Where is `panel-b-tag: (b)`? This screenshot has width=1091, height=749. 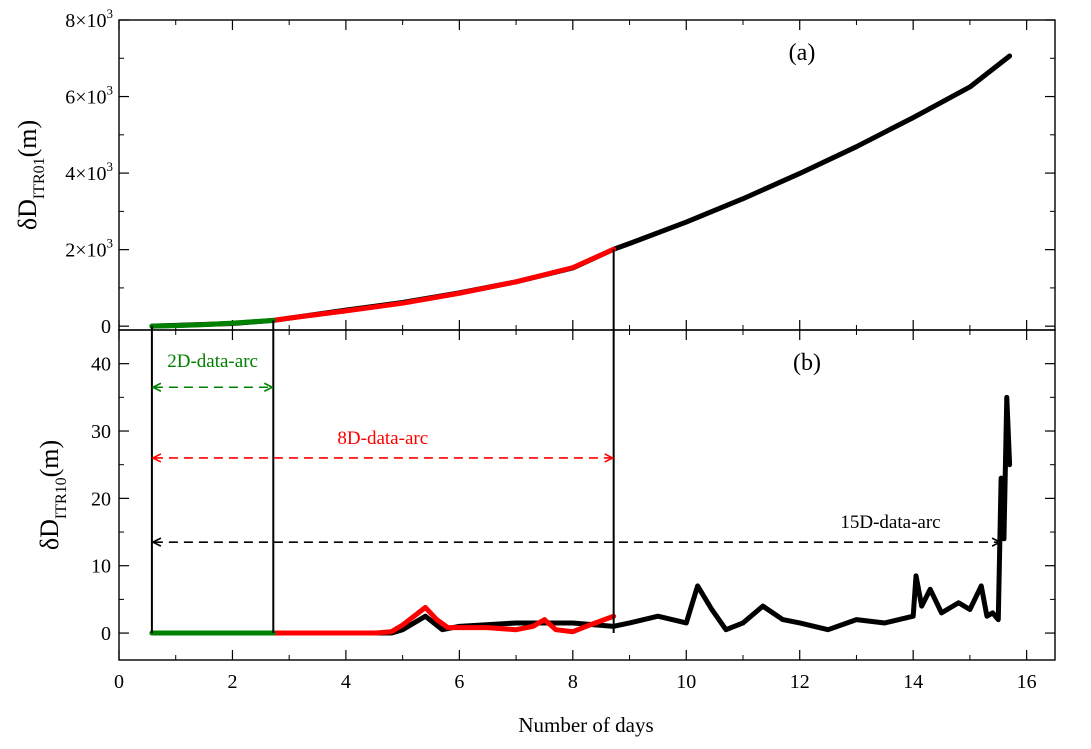 panel-b-tag: (b) is located at coordinates (807, 363).